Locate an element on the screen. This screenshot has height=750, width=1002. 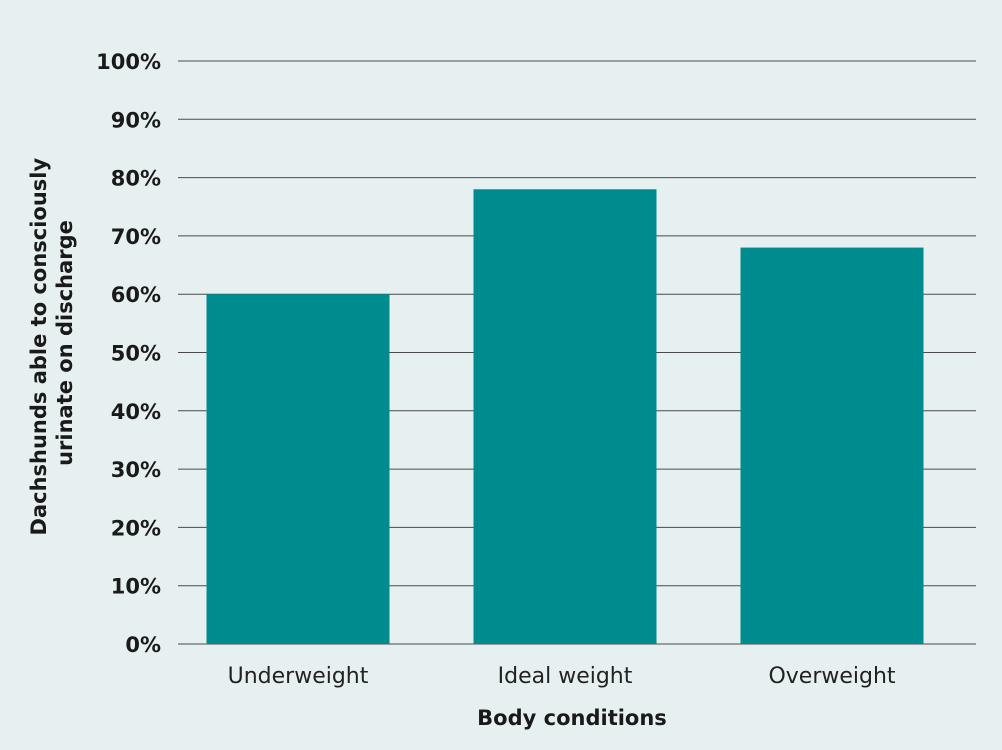
y-axis-ticks: 0% 10% 20% 30% 40% 50% 60% 70% 80% 90% 100% is located at coordinates (128, 353).